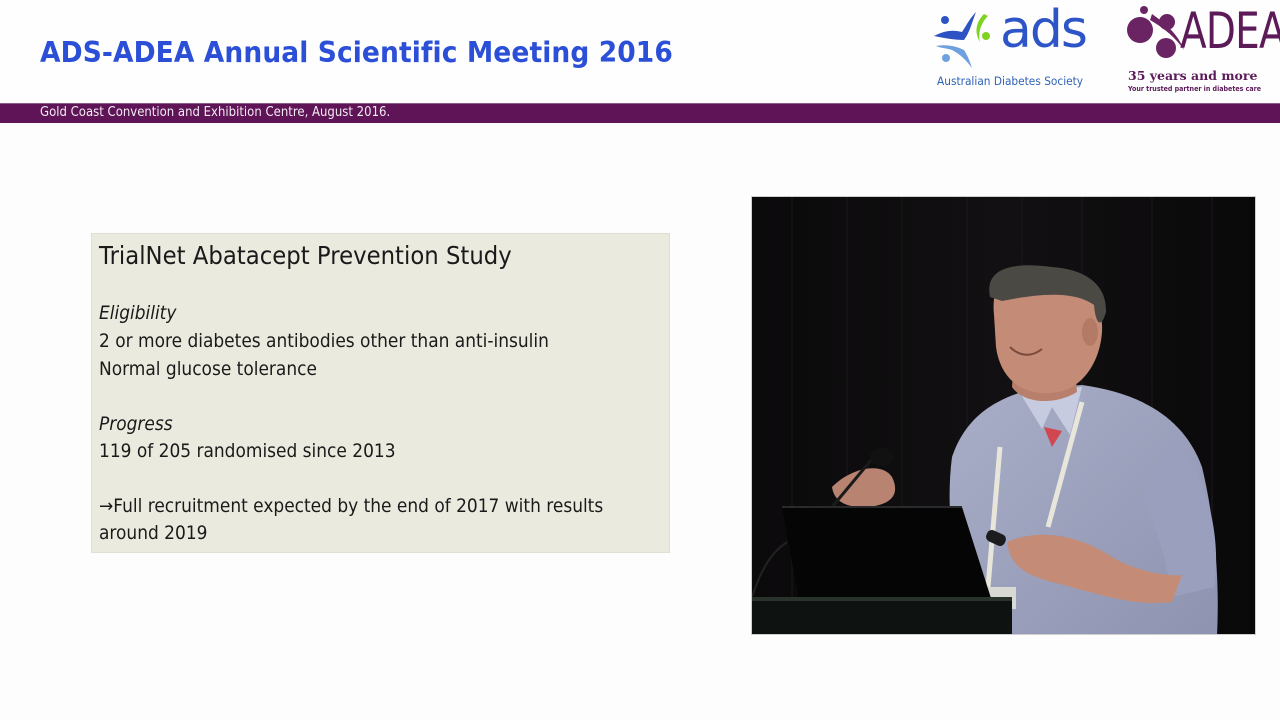  Describe the element at coordinates (356, 52) in the screenshot. I see `conference-title: ADS-ADEA Annual Scientific Meeting 2016` at that location.